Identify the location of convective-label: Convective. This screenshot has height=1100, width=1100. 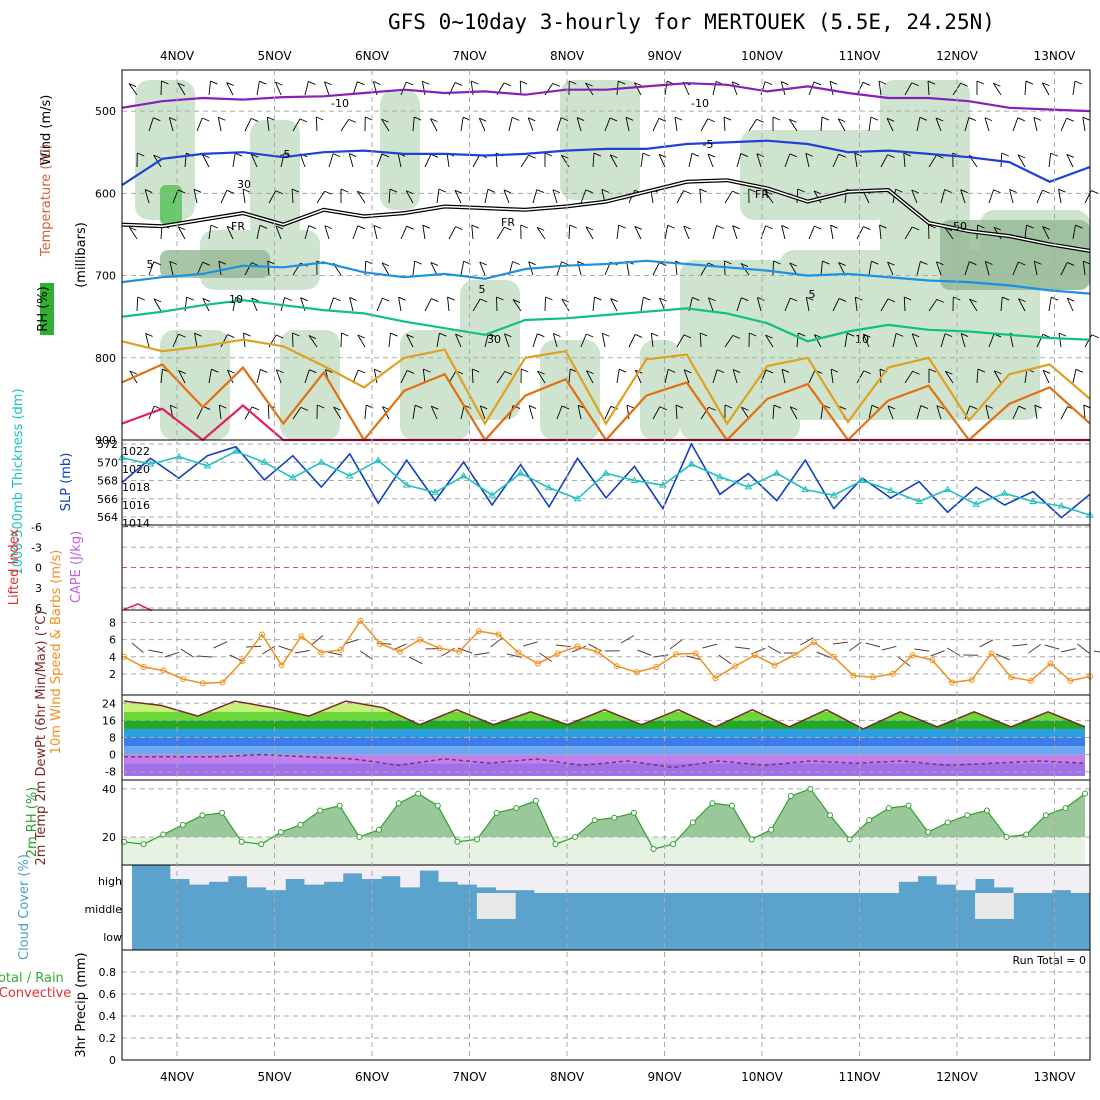
(35, 993).